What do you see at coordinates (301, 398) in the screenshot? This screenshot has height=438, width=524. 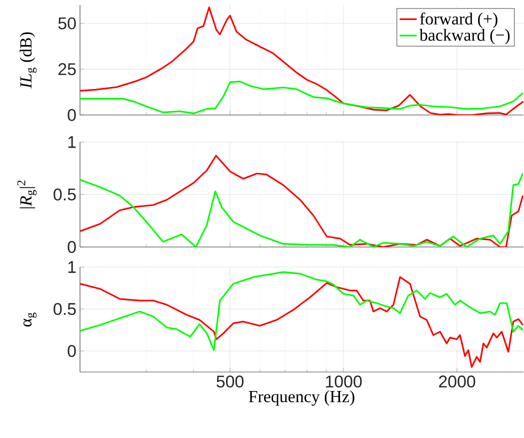 I see `x-axis-title: Frequency (Hz)` at bounding box center [301, 398].